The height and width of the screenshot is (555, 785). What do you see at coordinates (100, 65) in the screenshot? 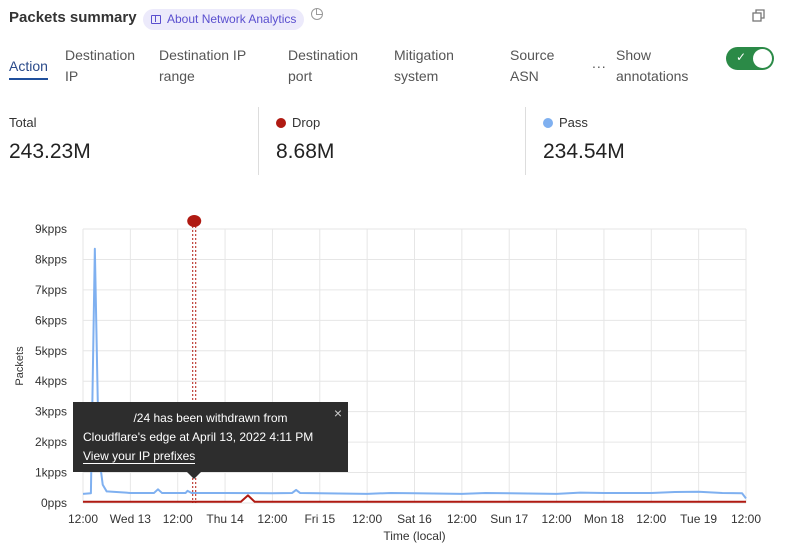
I see `tab-destination-ip: Destination IP` at bounding box center [100, 65].